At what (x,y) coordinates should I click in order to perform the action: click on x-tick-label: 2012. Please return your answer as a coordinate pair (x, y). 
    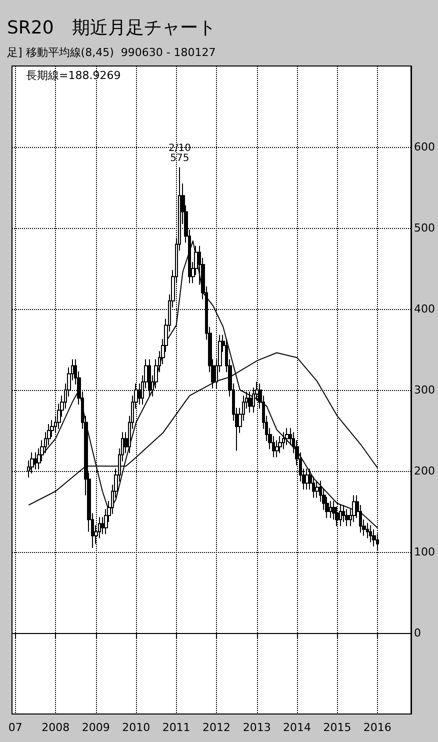
    Looking at the image, I should click on (216, 727).